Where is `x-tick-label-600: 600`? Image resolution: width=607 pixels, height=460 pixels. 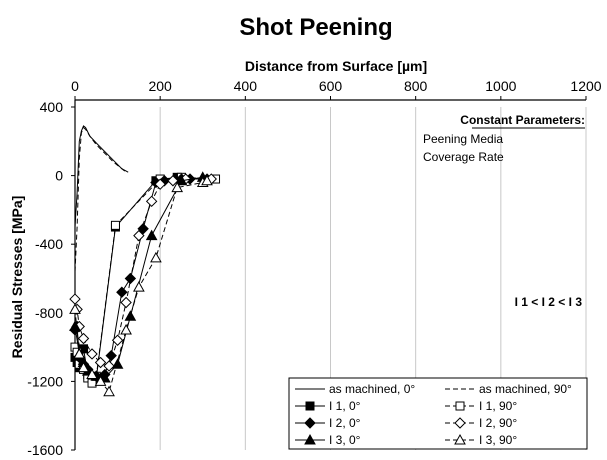 x-tick-label-600: 600 is located at coordinates (331, 86).